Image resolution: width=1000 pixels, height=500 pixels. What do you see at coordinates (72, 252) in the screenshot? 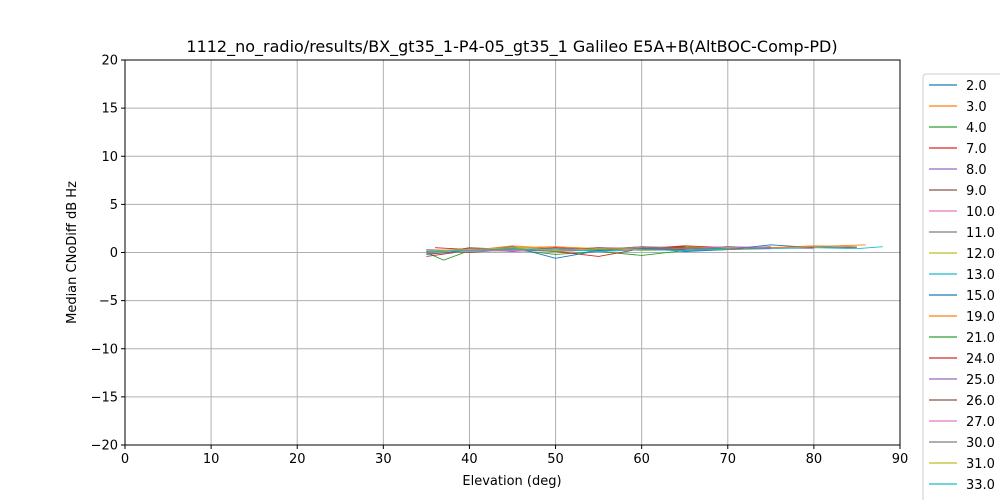
I see `y-axis-label: Median CNoDiff dB Hz` at bounding box center [72, 252].